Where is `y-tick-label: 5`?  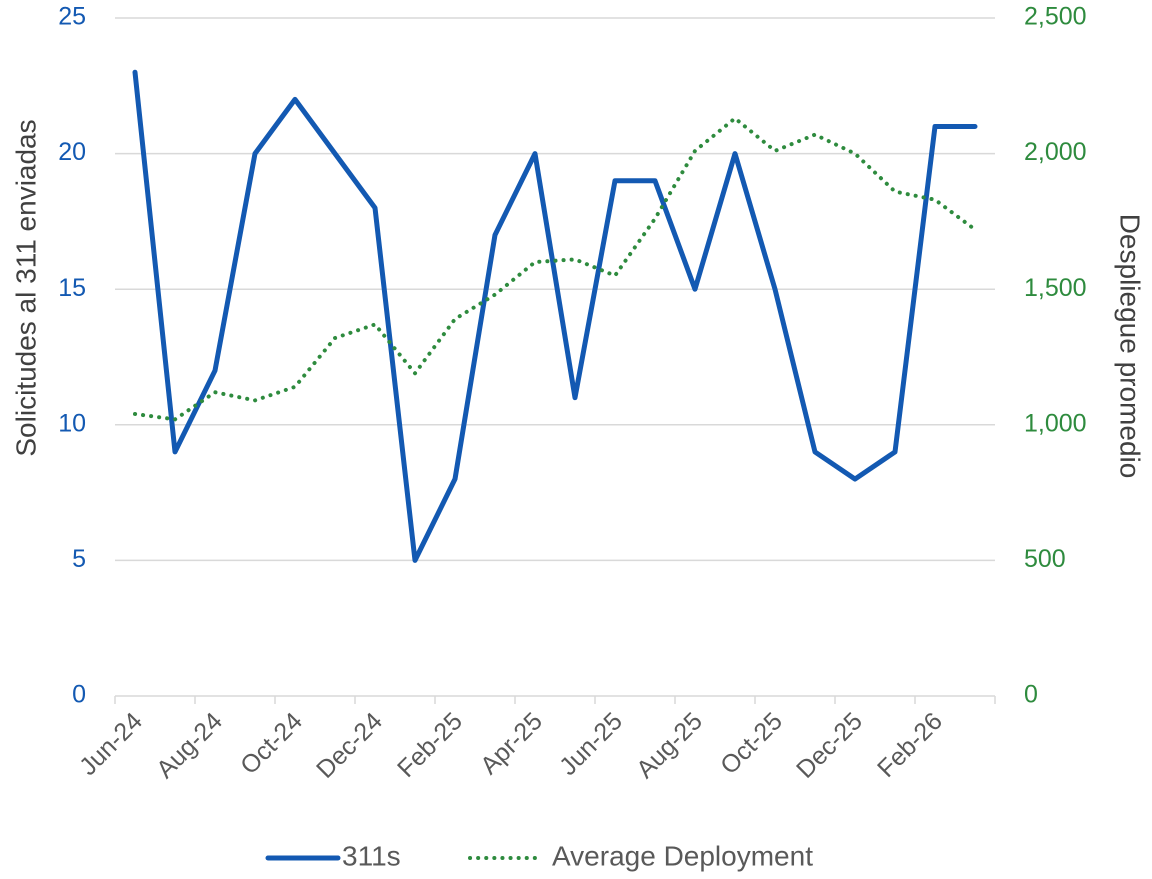
y-tick-label: 5 is located at coordinates (79, 559).